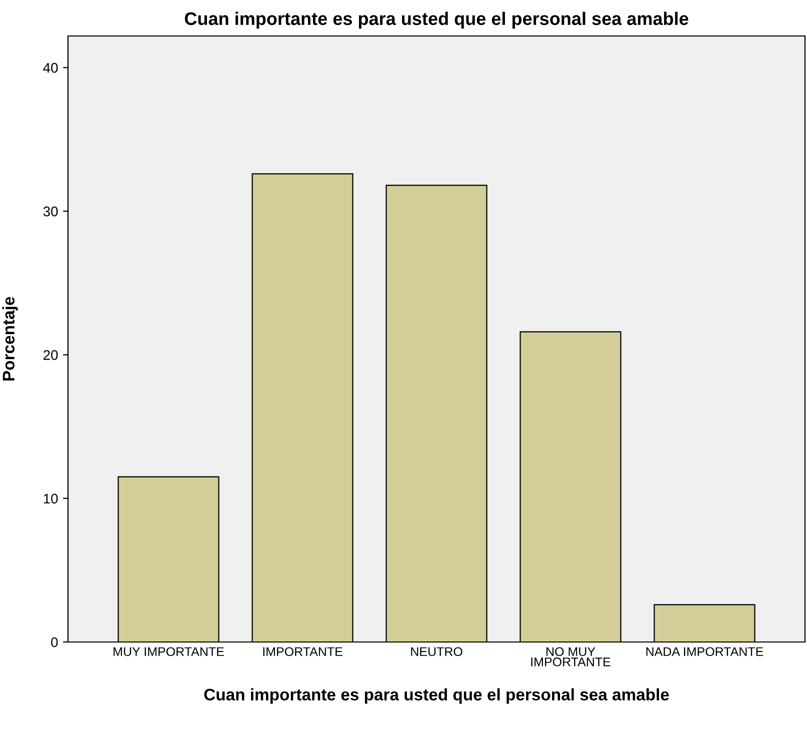  I want to click on x-tick-label: MUY IMPORTANTE, so click(169, 651).